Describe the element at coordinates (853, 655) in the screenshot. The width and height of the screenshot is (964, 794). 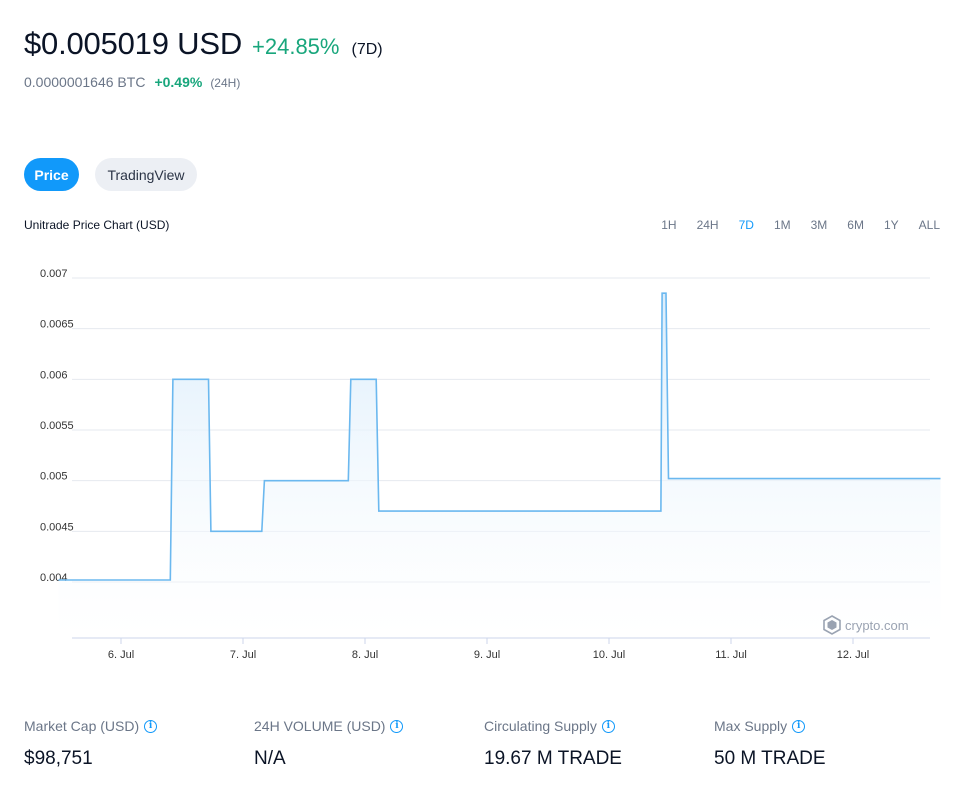
I see `x-tick-label: 12. Jul` at that location.